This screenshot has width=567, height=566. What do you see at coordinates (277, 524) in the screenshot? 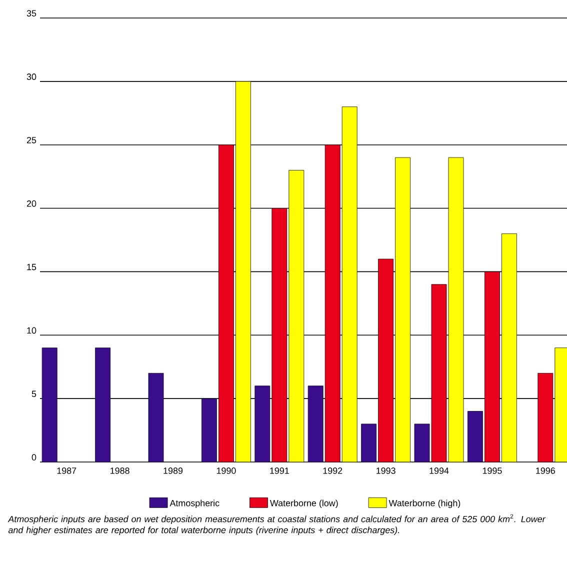
I see `text: Atmospheric inputs are based on wet deposition measurements at coastal stations and calculated for an area of 525 000 km$^{2}$. Lower and higher estimates are reported for total waterborne inputs (riverine inputs + direct discharges).` at bounding box center [277, 524].